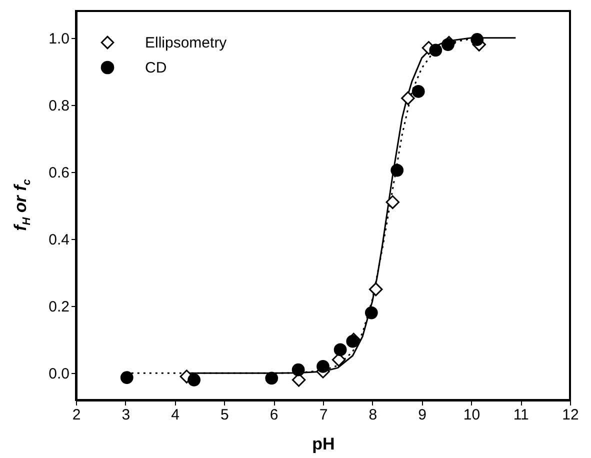 This screenshot has height=458, width=591. What do you see at coordinates (471, 415) in the screenshot?
I see `x-tick-label: 10` at bounding box center [471, 415].